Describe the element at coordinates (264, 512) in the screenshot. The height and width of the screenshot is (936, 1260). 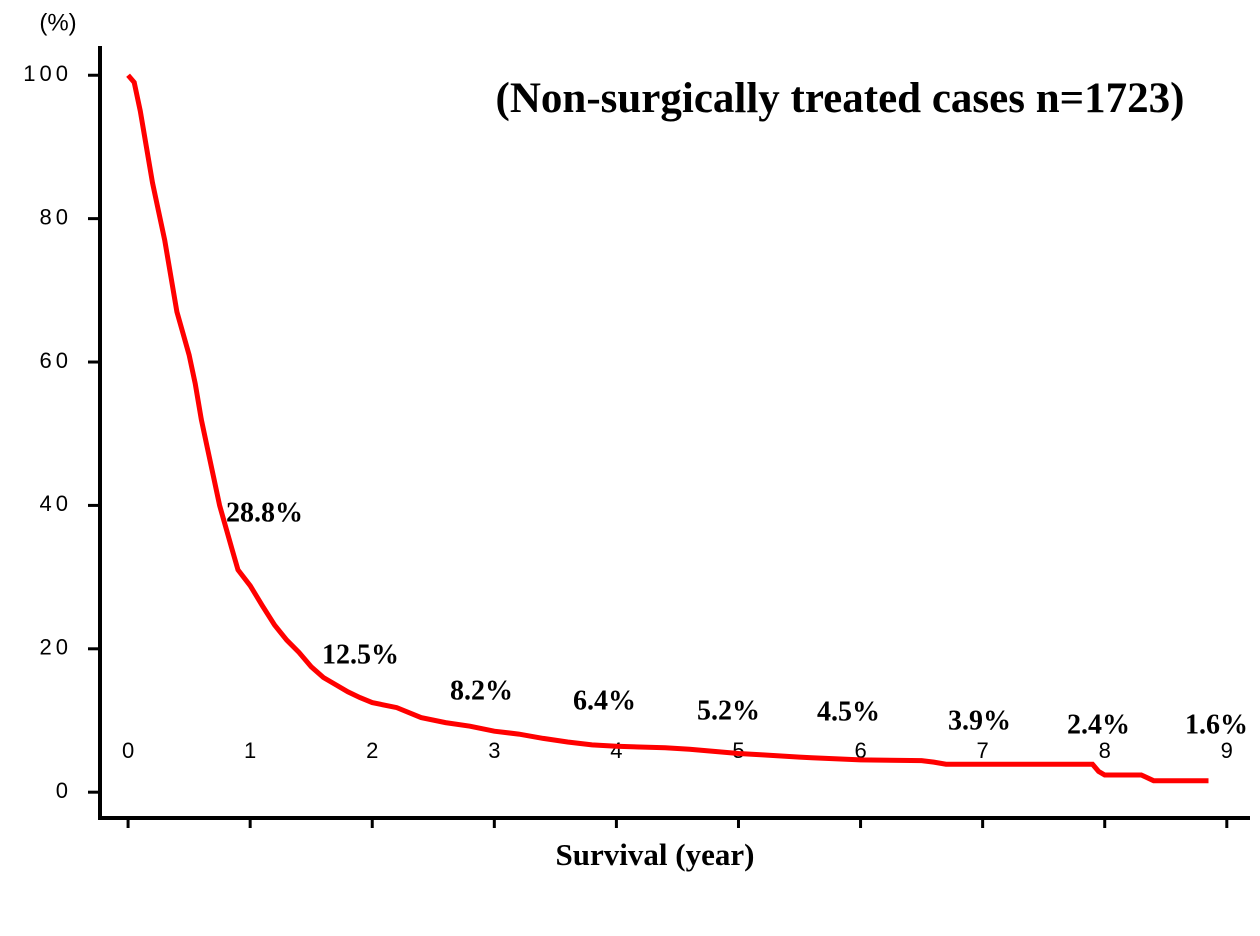
I see `annotation: 28.8%` at that location.